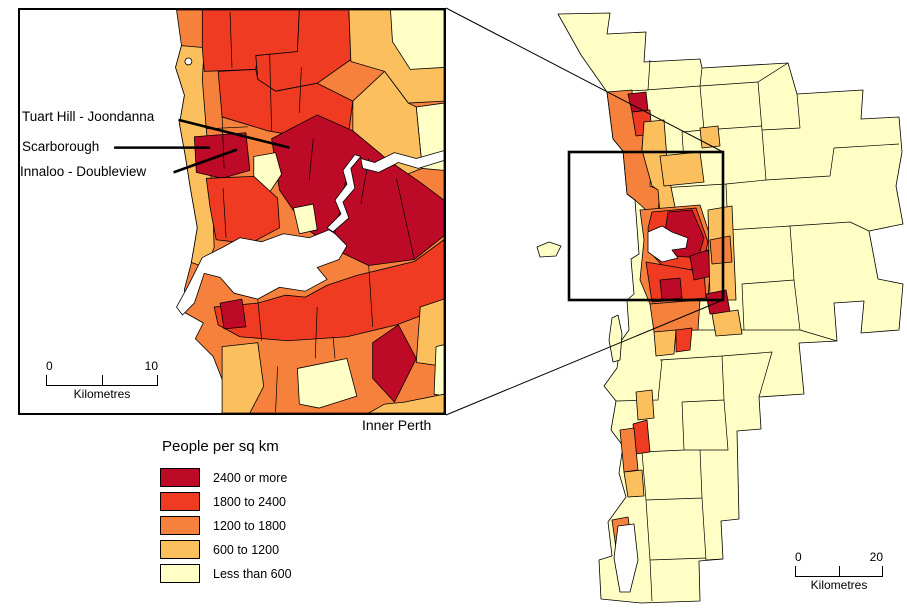  What do you see at coordinates (626, 558) in the screenshot?
I see `peel-inlet` at bounding box center [626, 558].